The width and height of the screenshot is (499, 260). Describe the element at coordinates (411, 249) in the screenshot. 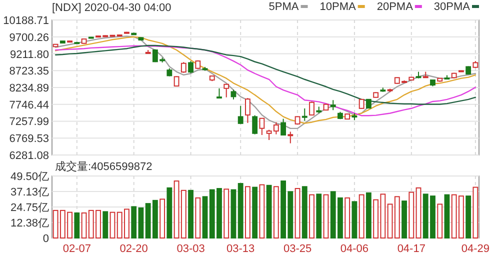

I see `x-tick-label: 04-17` at that location.